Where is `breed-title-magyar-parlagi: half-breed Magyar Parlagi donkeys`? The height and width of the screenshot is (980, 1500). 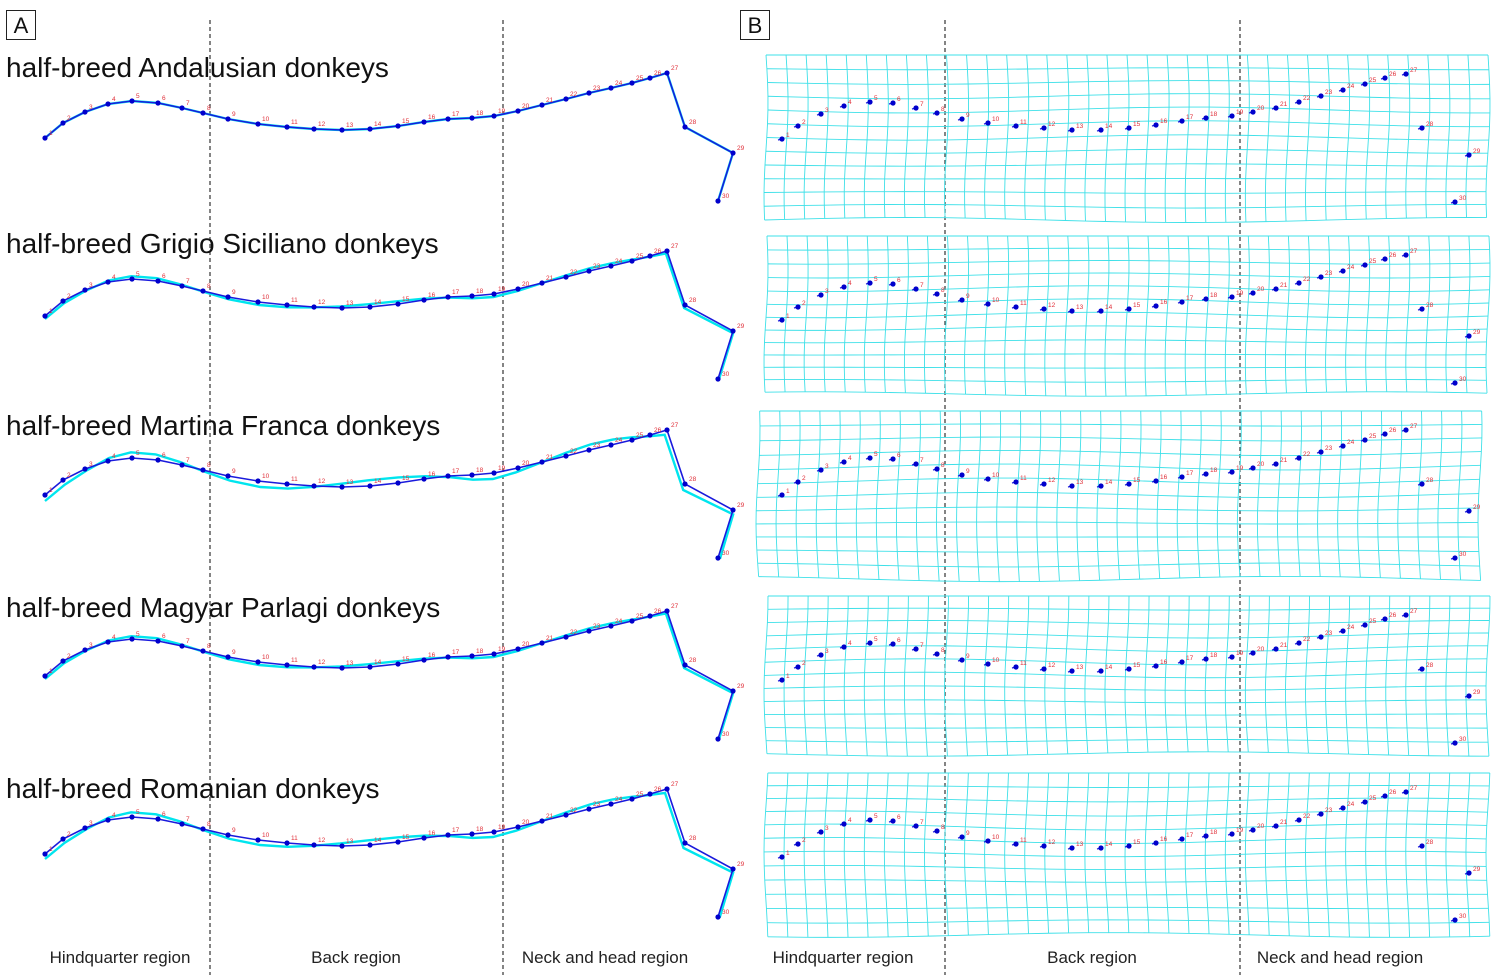 breed-title-magyar-parlagi: half-breed Magyar Parlagi donkeys is located at coordinates (223, 607).